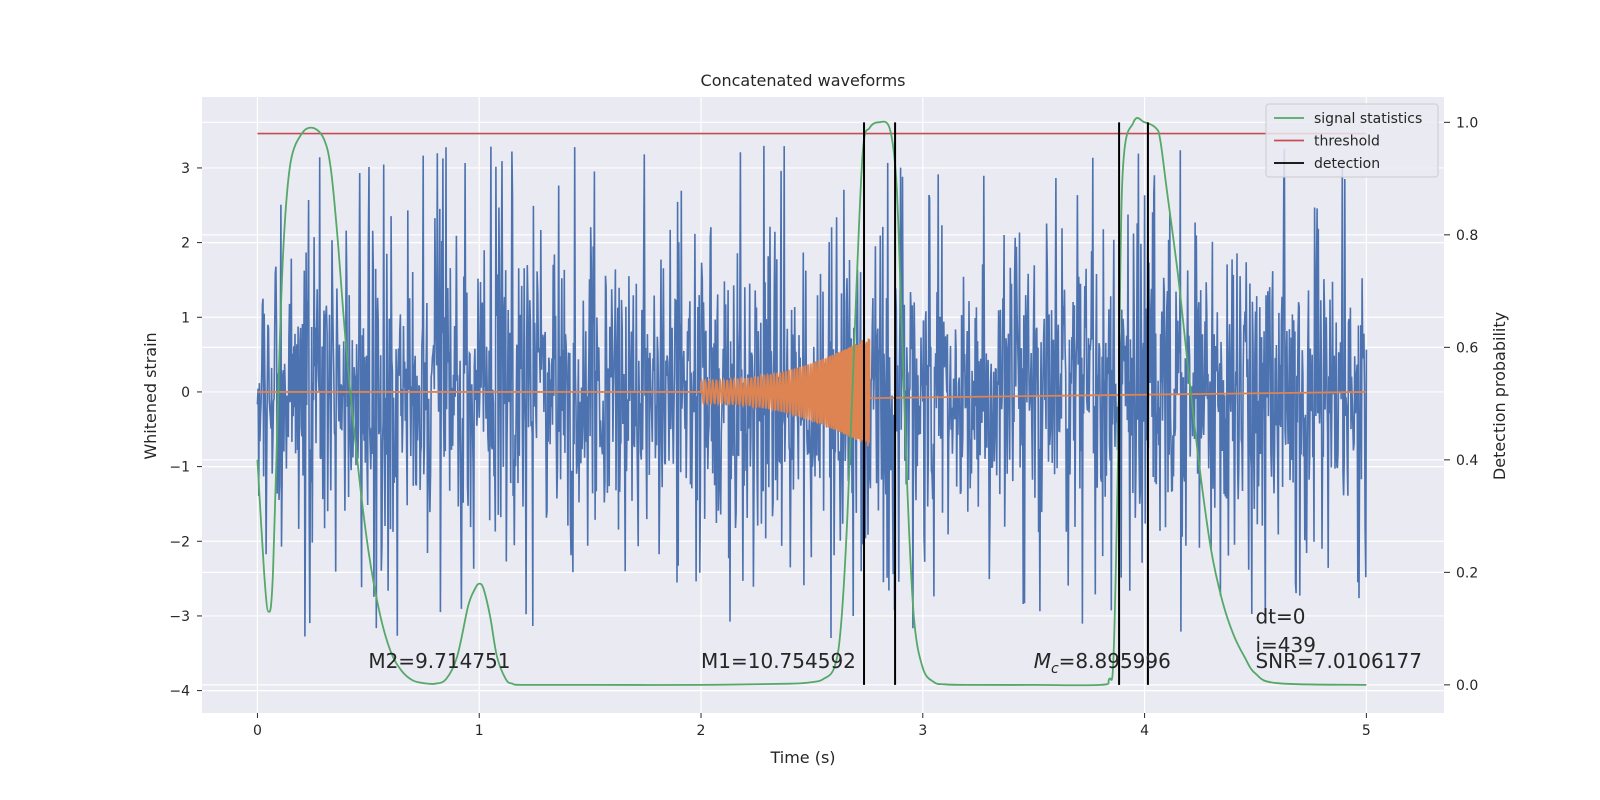  I want to click on legend: signal statistics threshold detection, so click(1352, 140).